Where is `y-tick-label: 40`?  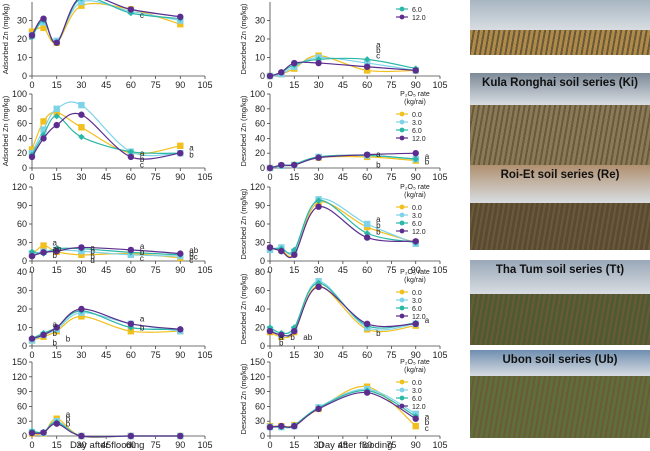 y-tick-label: 40 is located at coordinates (22, 138).